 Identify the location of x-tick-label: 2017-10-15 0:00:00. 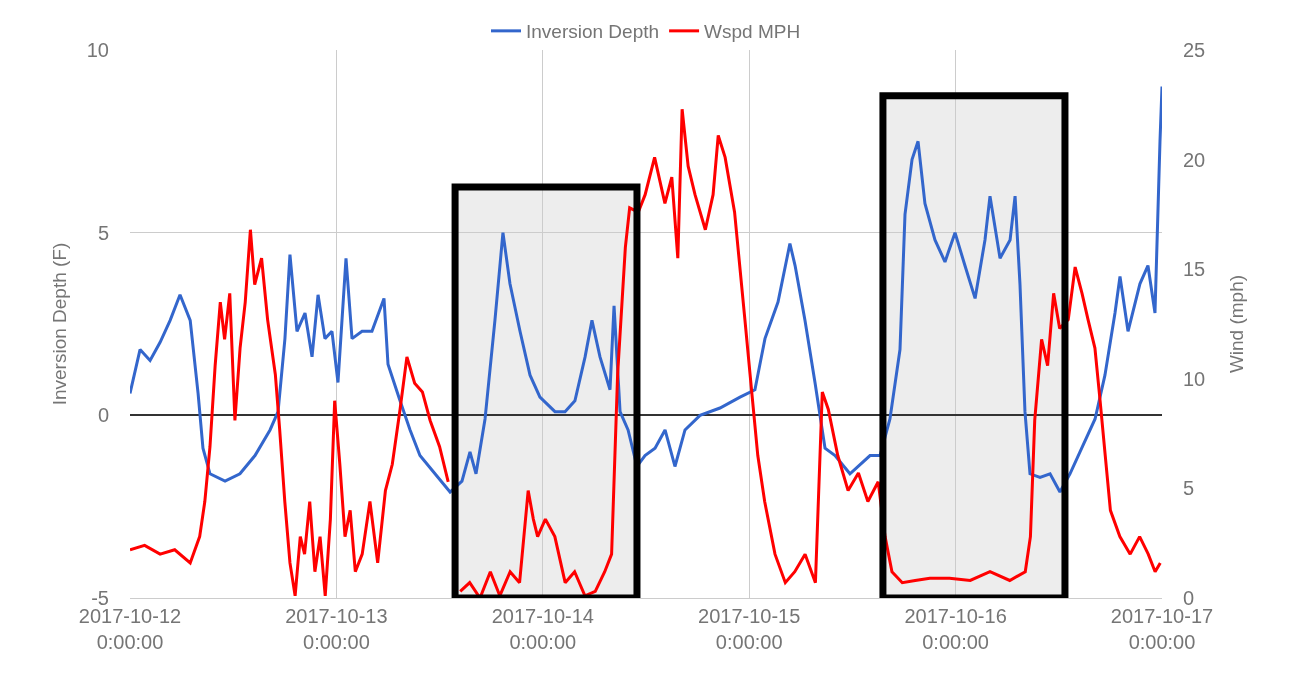
(749, 629).